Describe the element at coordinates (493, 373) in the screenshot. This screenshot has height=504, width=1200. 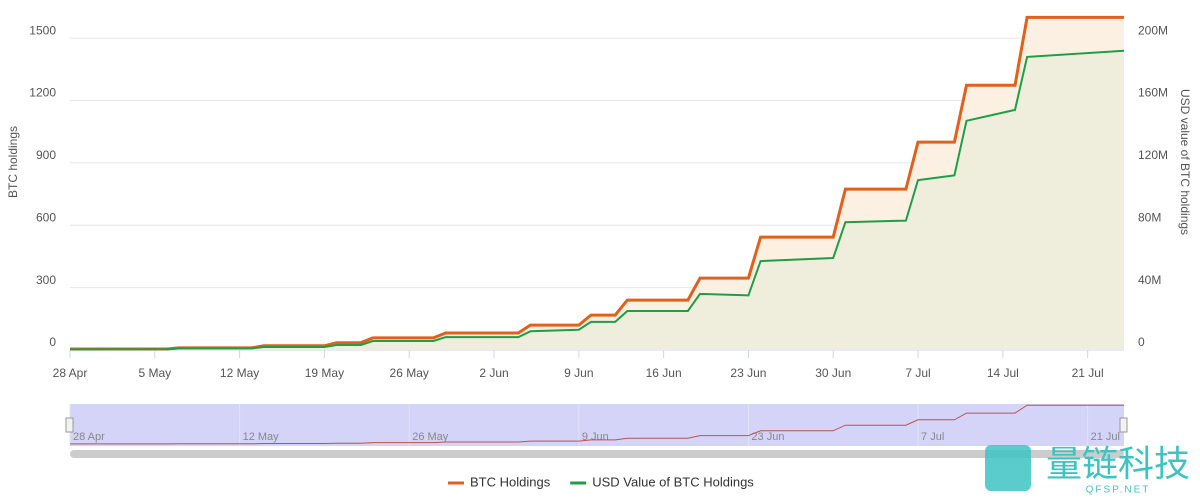
I see `x-tick-label: 2 Jun` at that location.